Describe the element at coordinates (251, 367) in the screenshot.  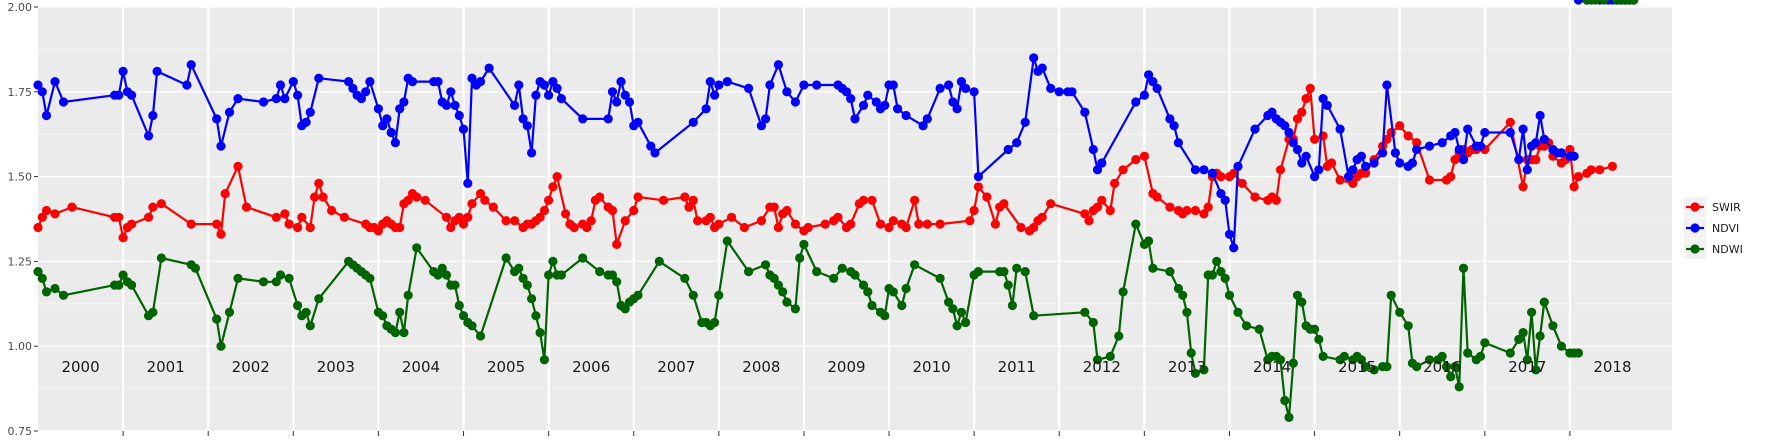
I see `year-label: 2002` at that location.